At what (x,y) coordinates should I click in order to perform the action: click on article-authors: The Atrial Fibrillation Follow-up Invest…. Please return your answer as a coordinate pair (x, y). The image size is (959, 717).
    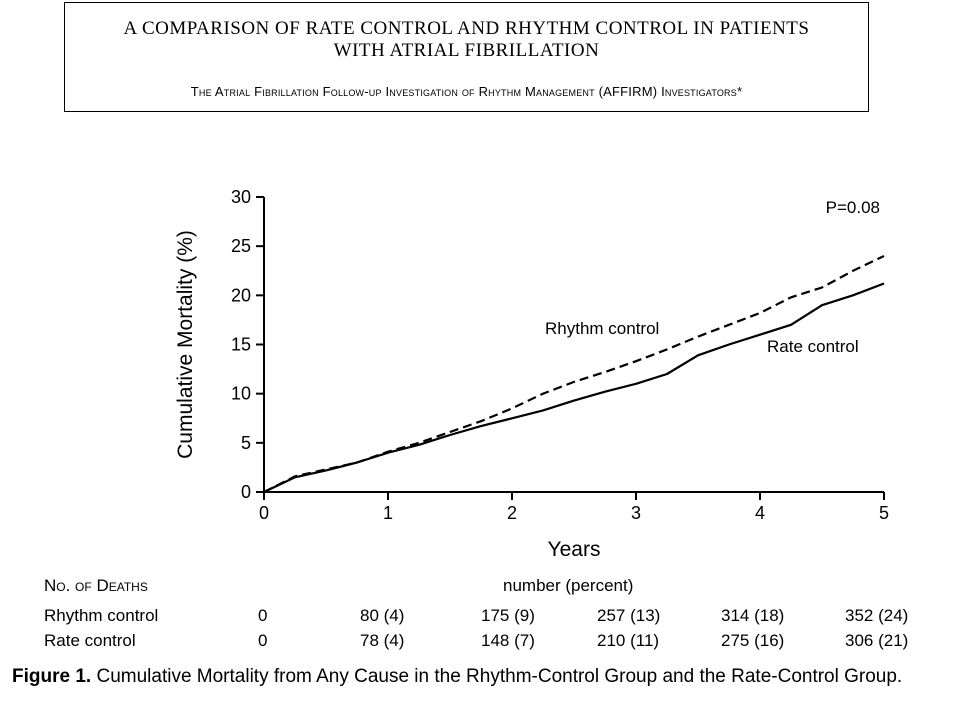
    Looking at the image, I should click on (466, 91).